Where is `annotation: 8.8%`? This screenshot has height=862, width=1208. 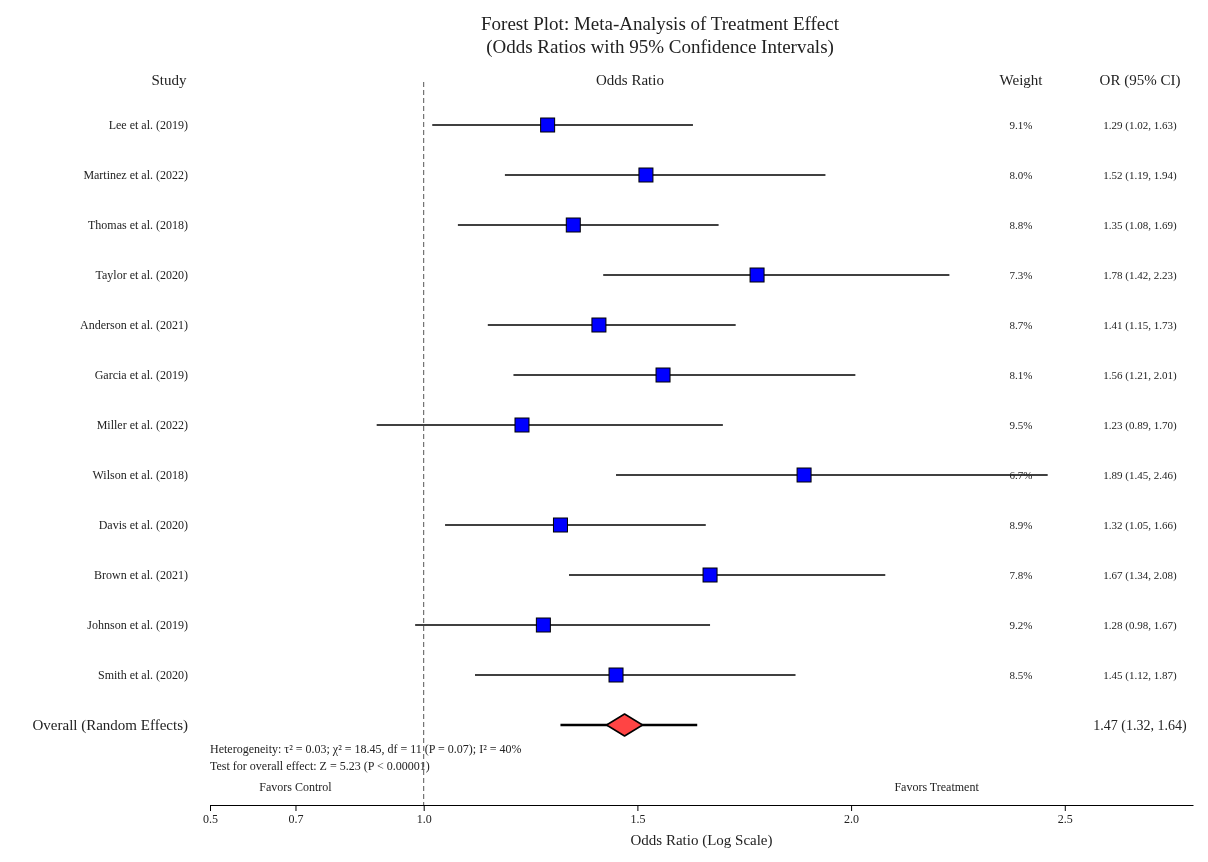 annotation: 8.8% is located at coordinates (1021, 224).